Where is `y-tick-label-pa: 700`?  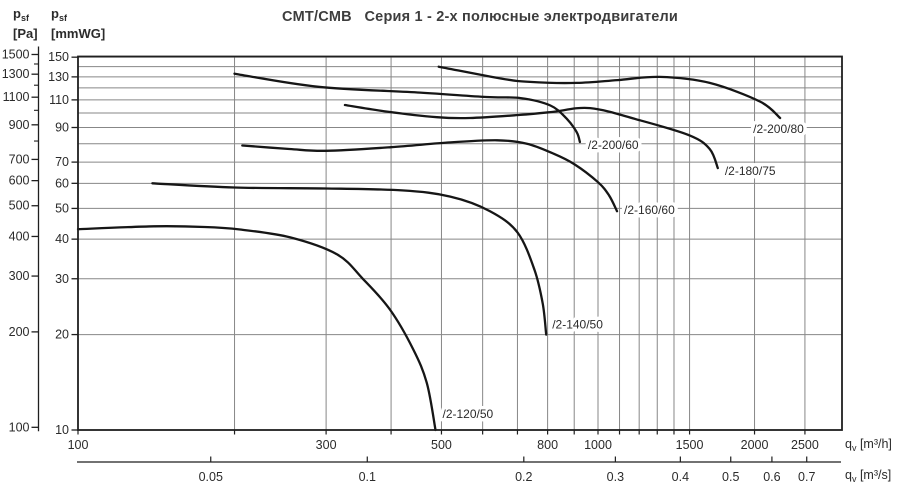 y-tick-label-pa: 700 is located at coordinates (19, 159).